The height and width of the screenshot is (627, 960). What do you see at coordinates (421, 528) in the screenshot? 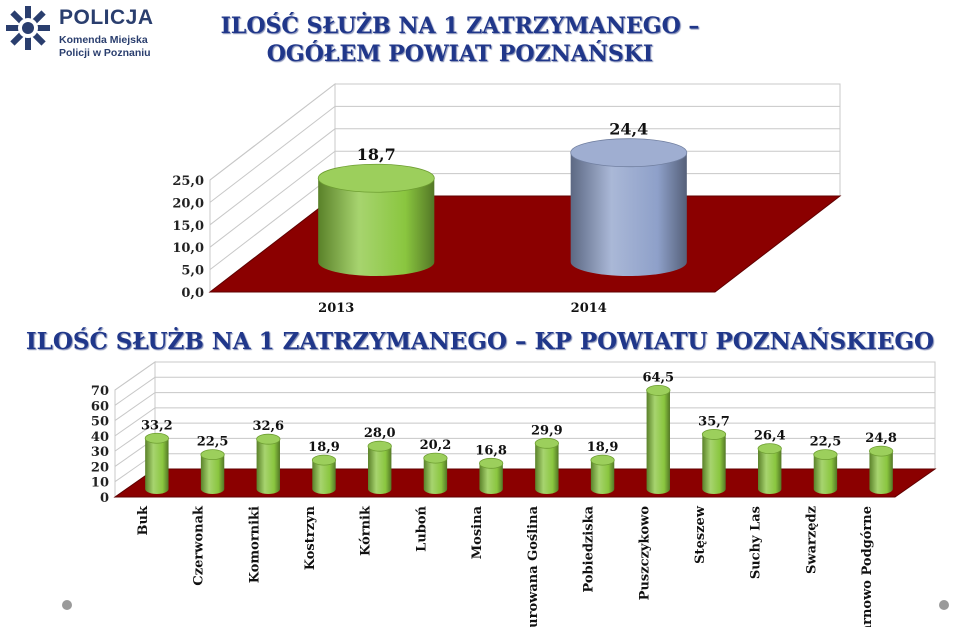
I see `category-label: Luboń` at bounding box center [421, 528].